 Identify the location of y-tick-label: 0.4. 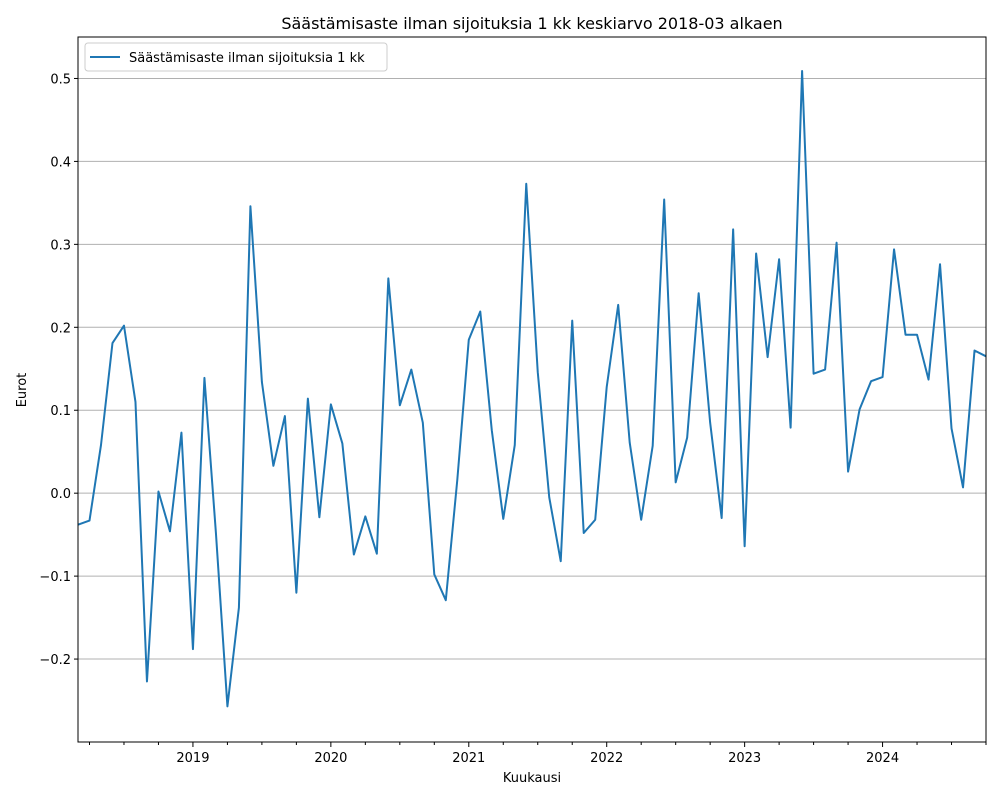
(60, 162).